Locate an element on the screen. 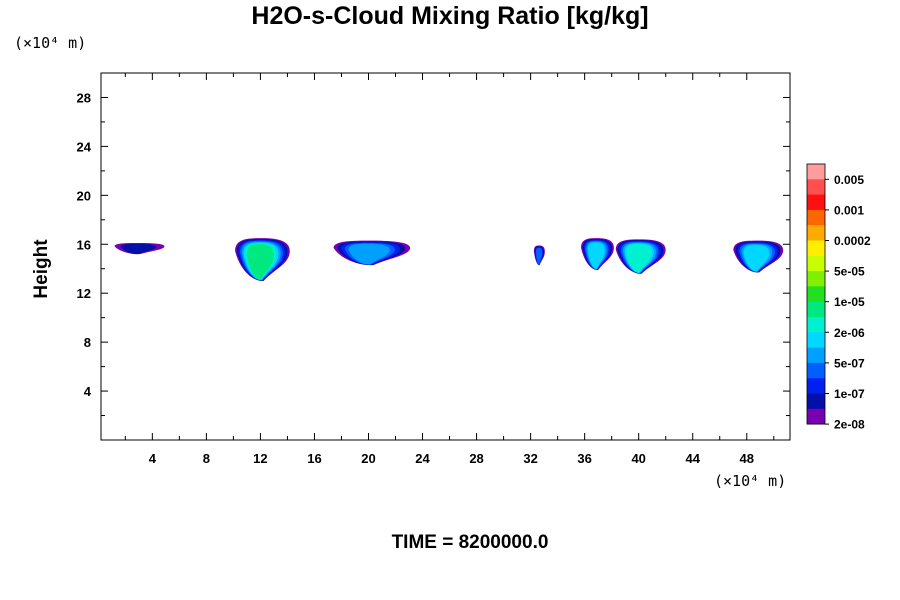  x-axis-unit: (×10⁴ m) is located at coordinates (750, 481).